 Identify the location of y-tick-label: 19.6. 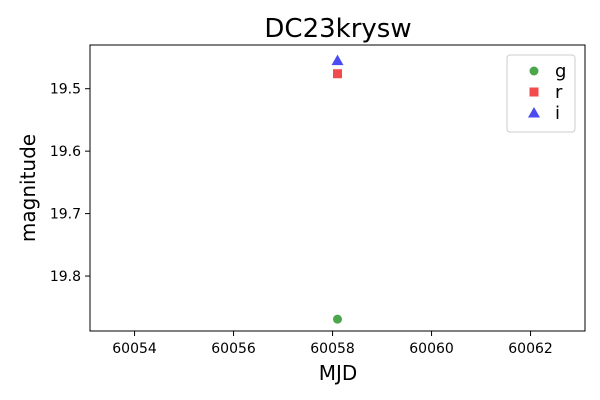
(65, 152).